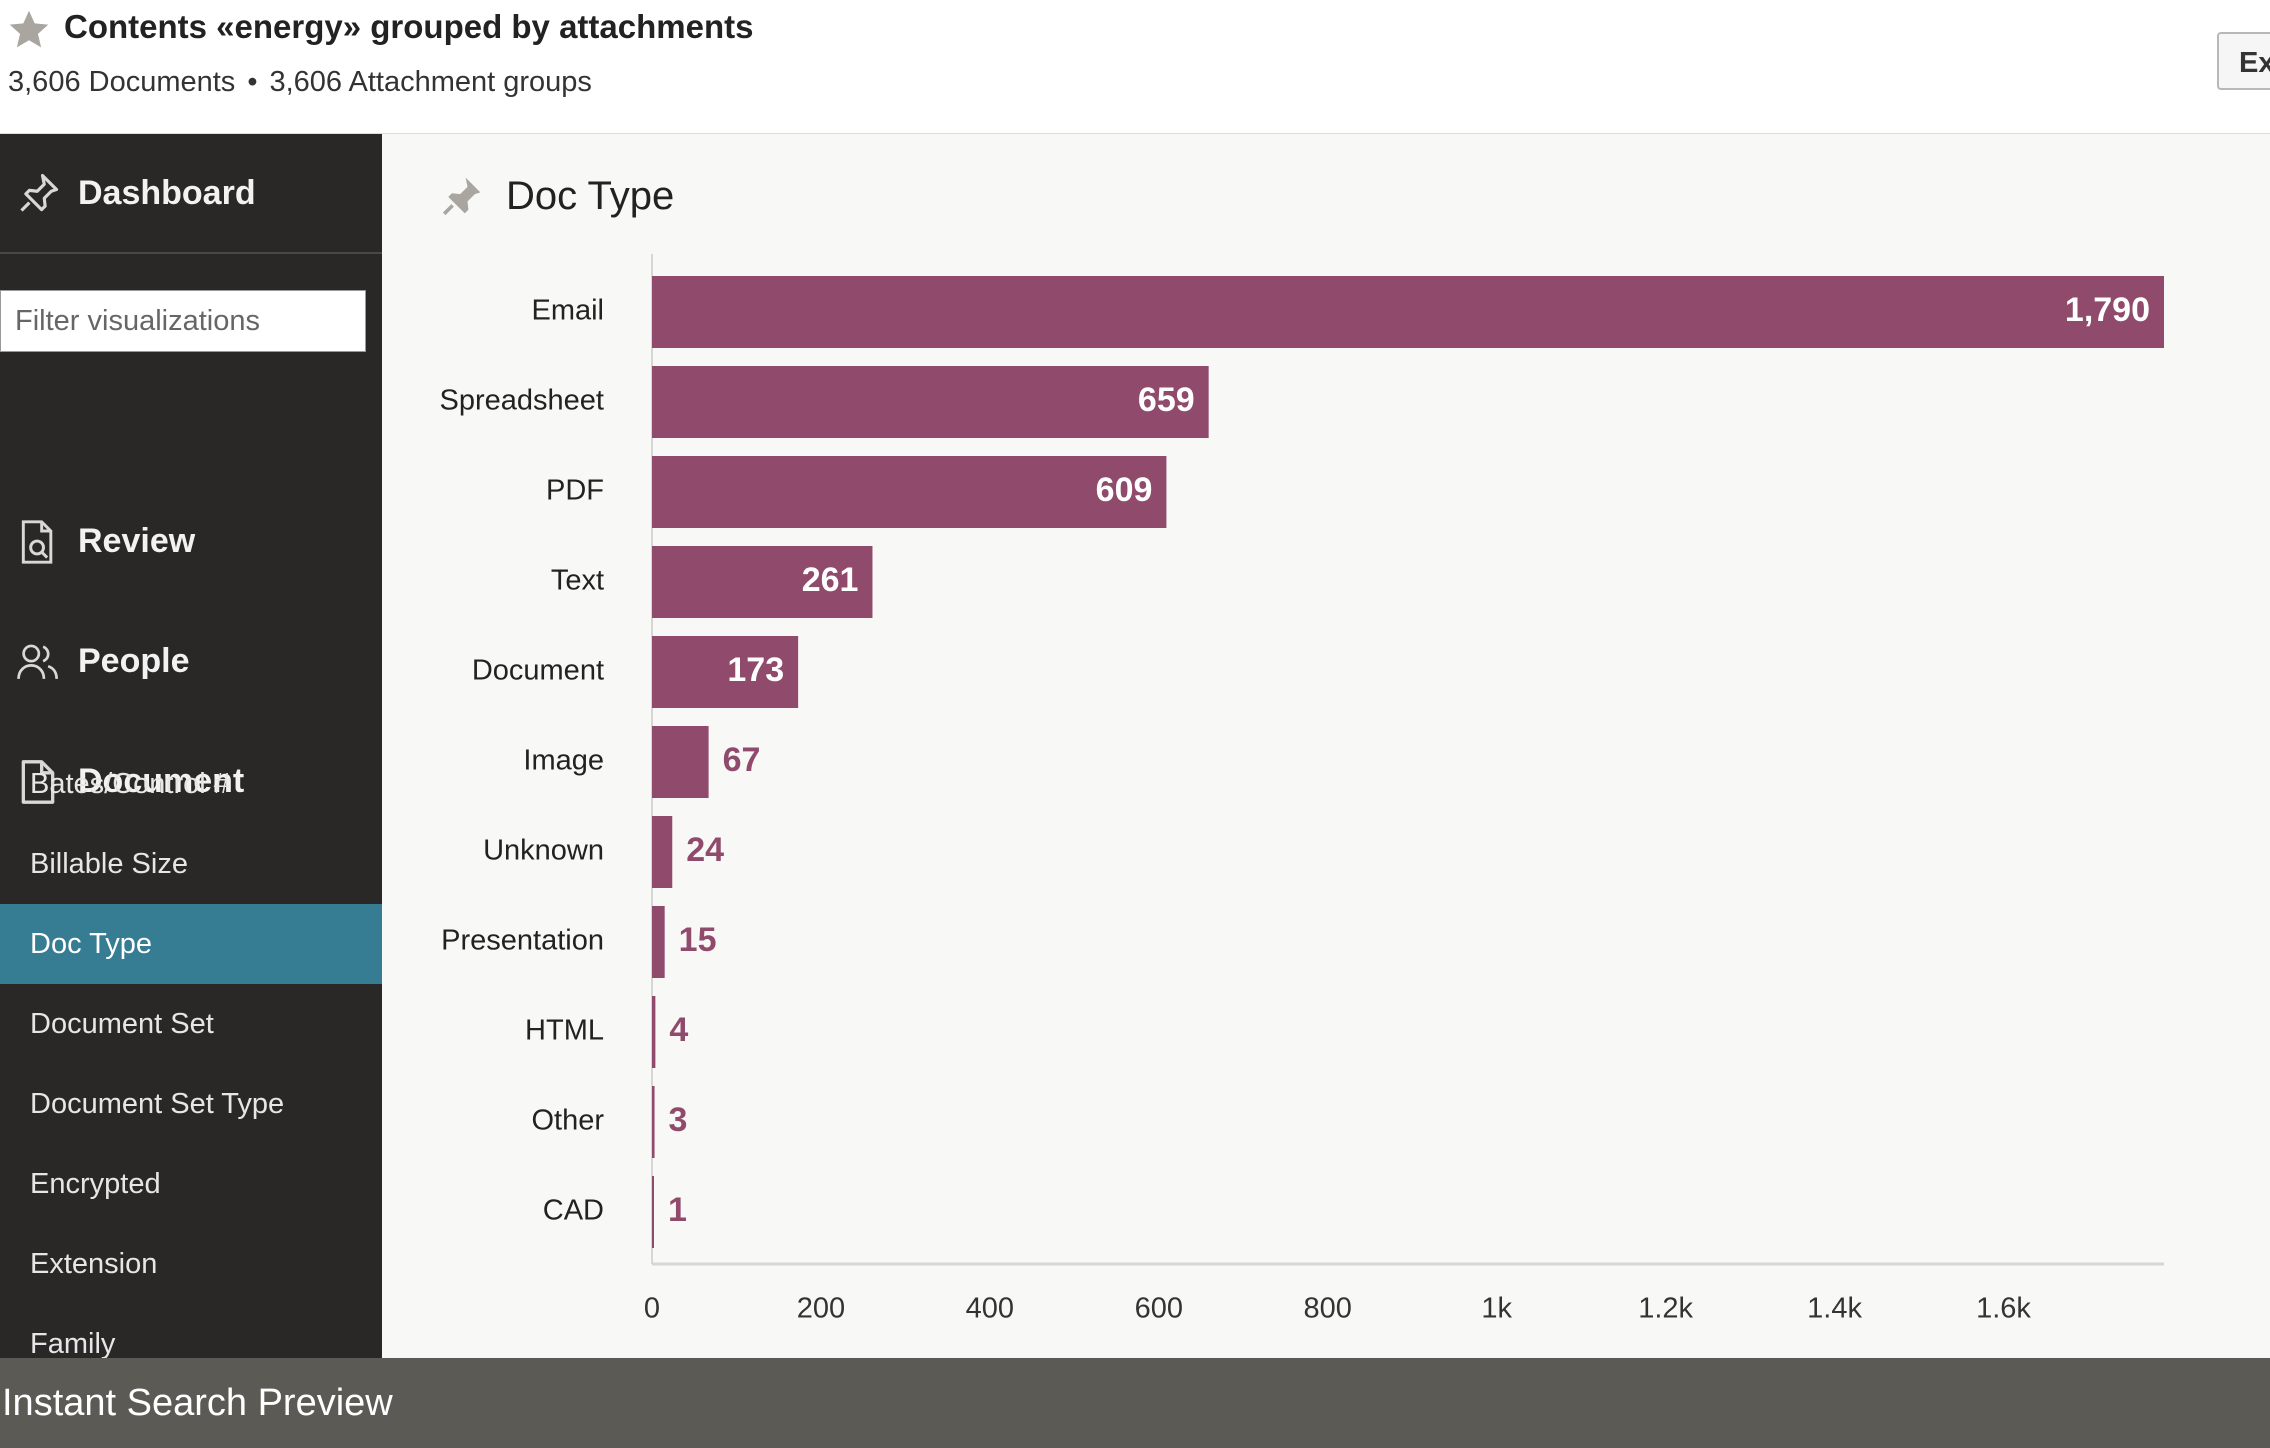  Describe the element at coordinates (658, 942) in the screenshot. I see `bar-presentation` at that location.